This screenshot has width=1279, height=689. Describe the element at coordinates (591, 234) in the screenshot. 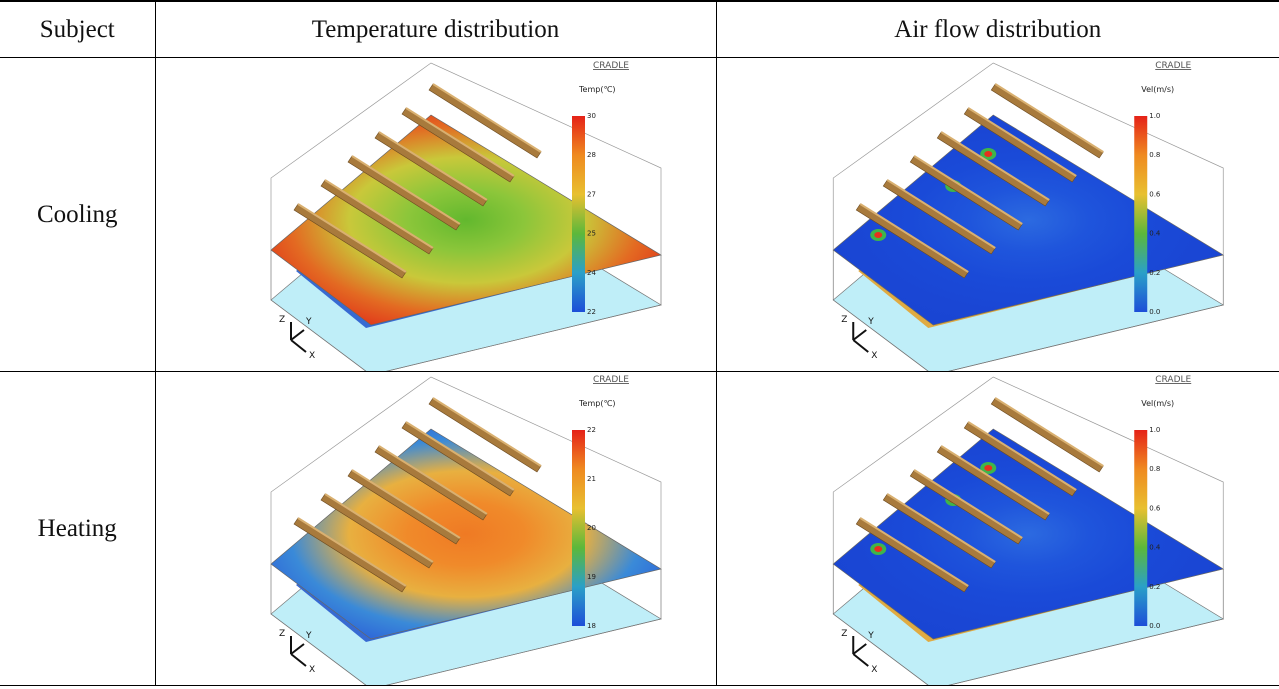

I see `legend-label: 25` at that location.